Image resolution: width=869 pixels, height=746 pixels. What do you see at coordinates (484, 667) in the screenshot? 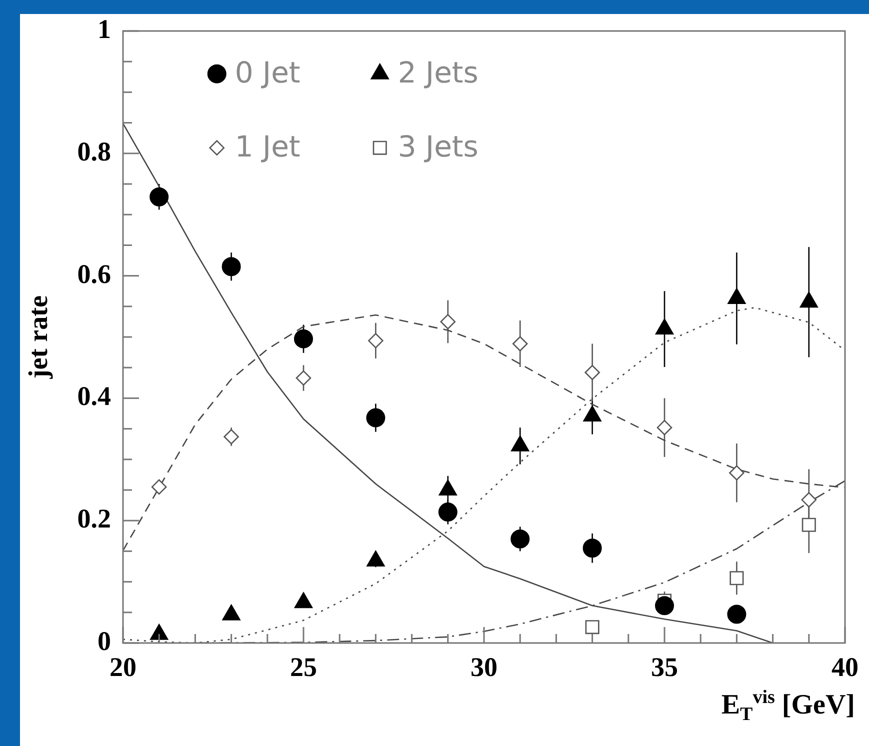
I see `x-tick-label: 30` at bounding box center [484, 667].